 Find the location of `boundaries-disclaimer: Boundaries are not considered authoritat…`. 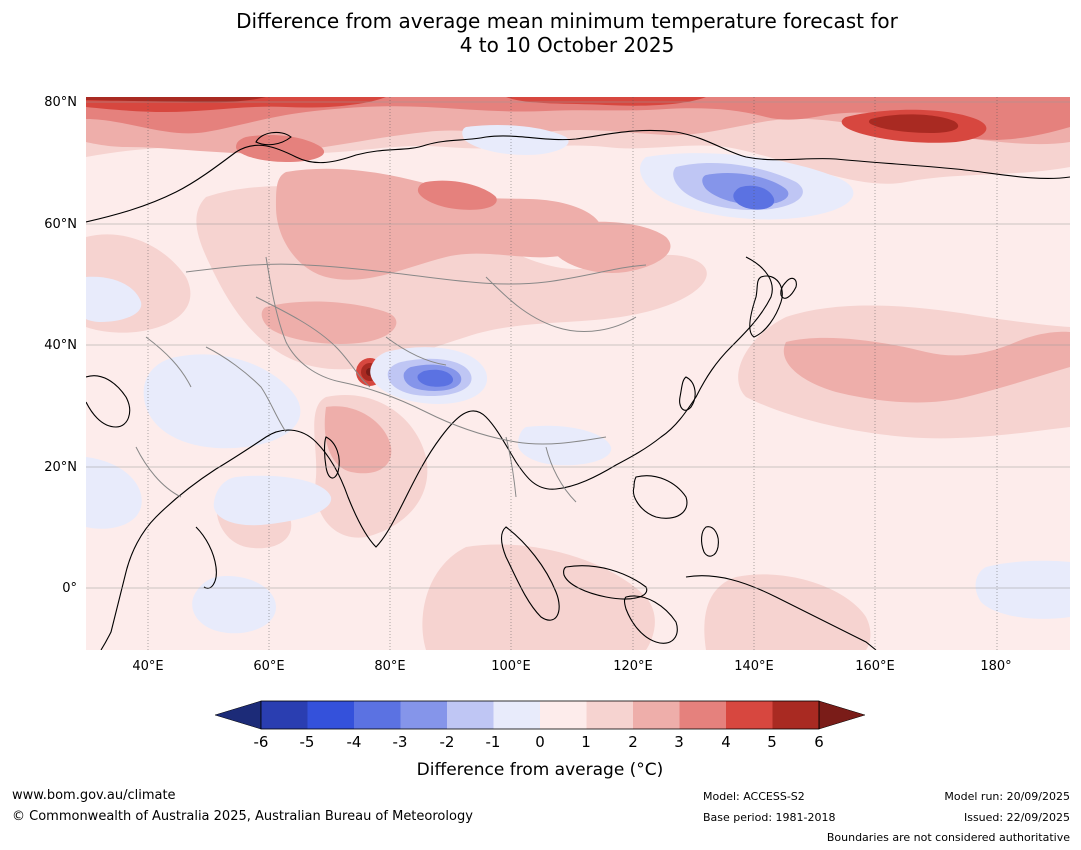

boundaries-disclaimer: Boundaries are not considered authoritat… is located at coordinates (948, 837).